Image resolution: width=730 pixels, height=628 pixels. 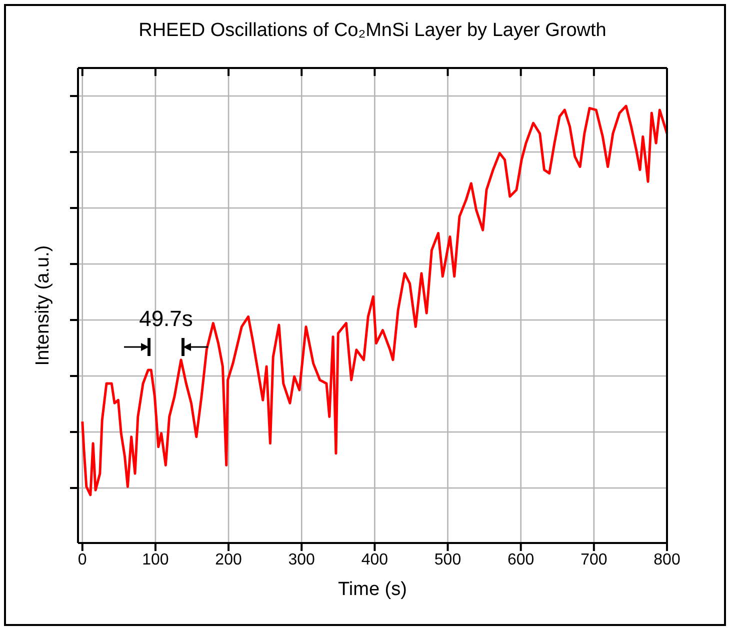 What do you see at coordinates (155, 559) in the screenshot?
I see `x-tick-label: 100` at bounding box center [155, 559].